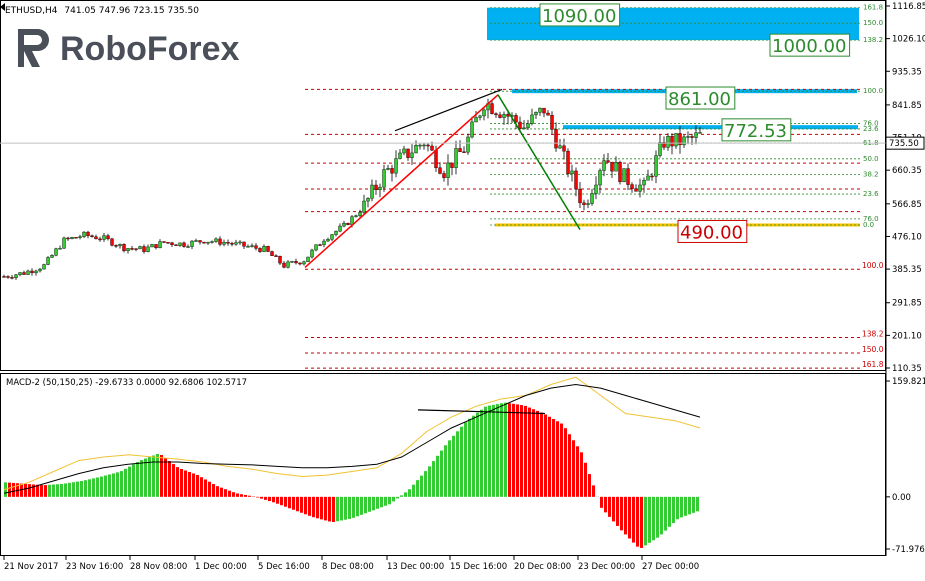 Image resolution: width=925 pixels, height=581 pixels. I want to click on price-tick-label: 110.35, so click(907, 369).